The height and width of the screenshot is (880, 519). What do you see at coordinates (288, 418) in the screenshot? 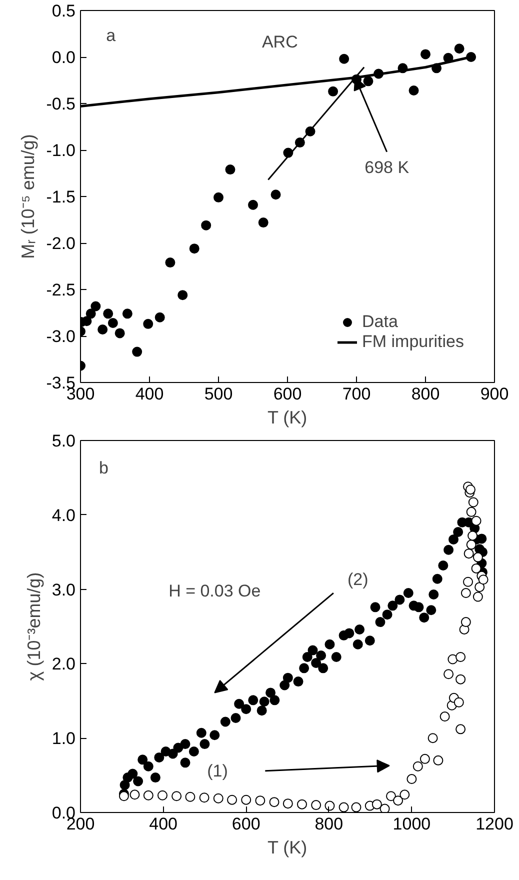
I see `x-axis-title: T (K)` at bounding box center [288, 418].